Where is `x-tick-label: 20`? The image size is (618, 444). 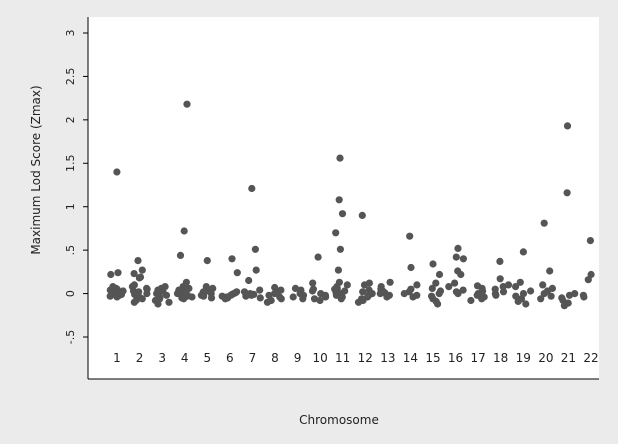
x-tick-label: 20 is located at coordinates (545, 358).